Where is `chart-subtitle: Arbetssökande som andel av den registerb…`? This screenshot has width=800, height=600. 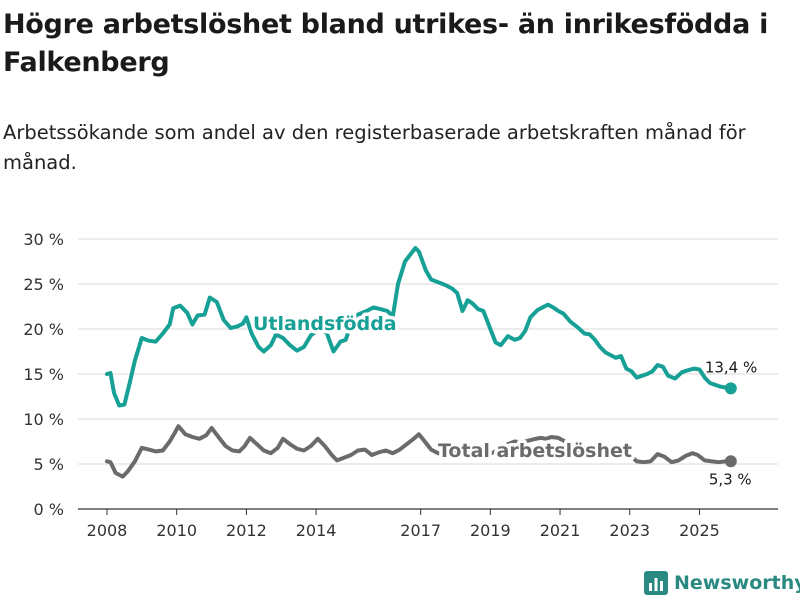
chart-subtitle: Arbetssökande som andel av den registerb… is located at coordinates (374, 147).